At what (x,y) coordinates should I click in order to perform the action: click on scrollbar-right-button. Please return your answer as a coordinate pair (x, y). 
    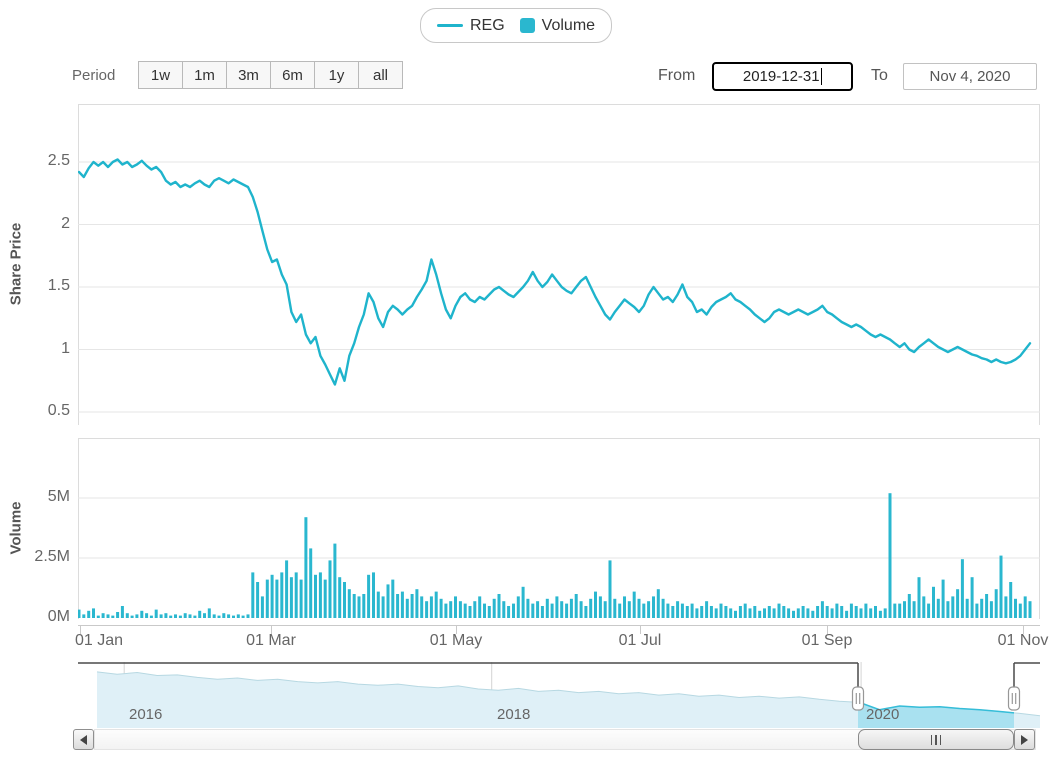
    Looking at the image, I should click on (1024, 739).